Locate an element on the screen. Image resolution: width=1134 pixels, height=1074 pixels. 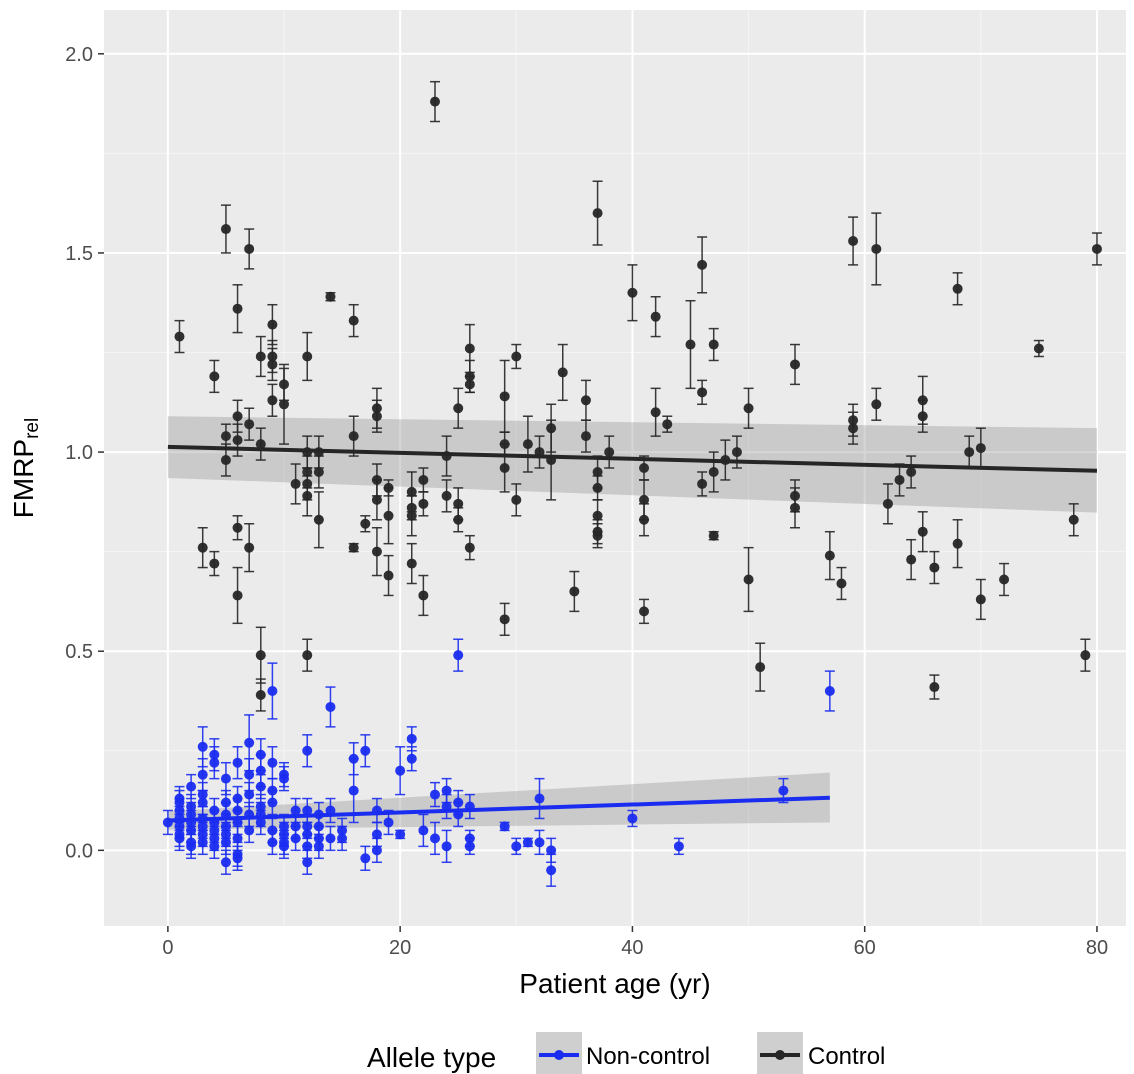
legend: Allele type Non-control Control is located at coordinates (626, 1053).